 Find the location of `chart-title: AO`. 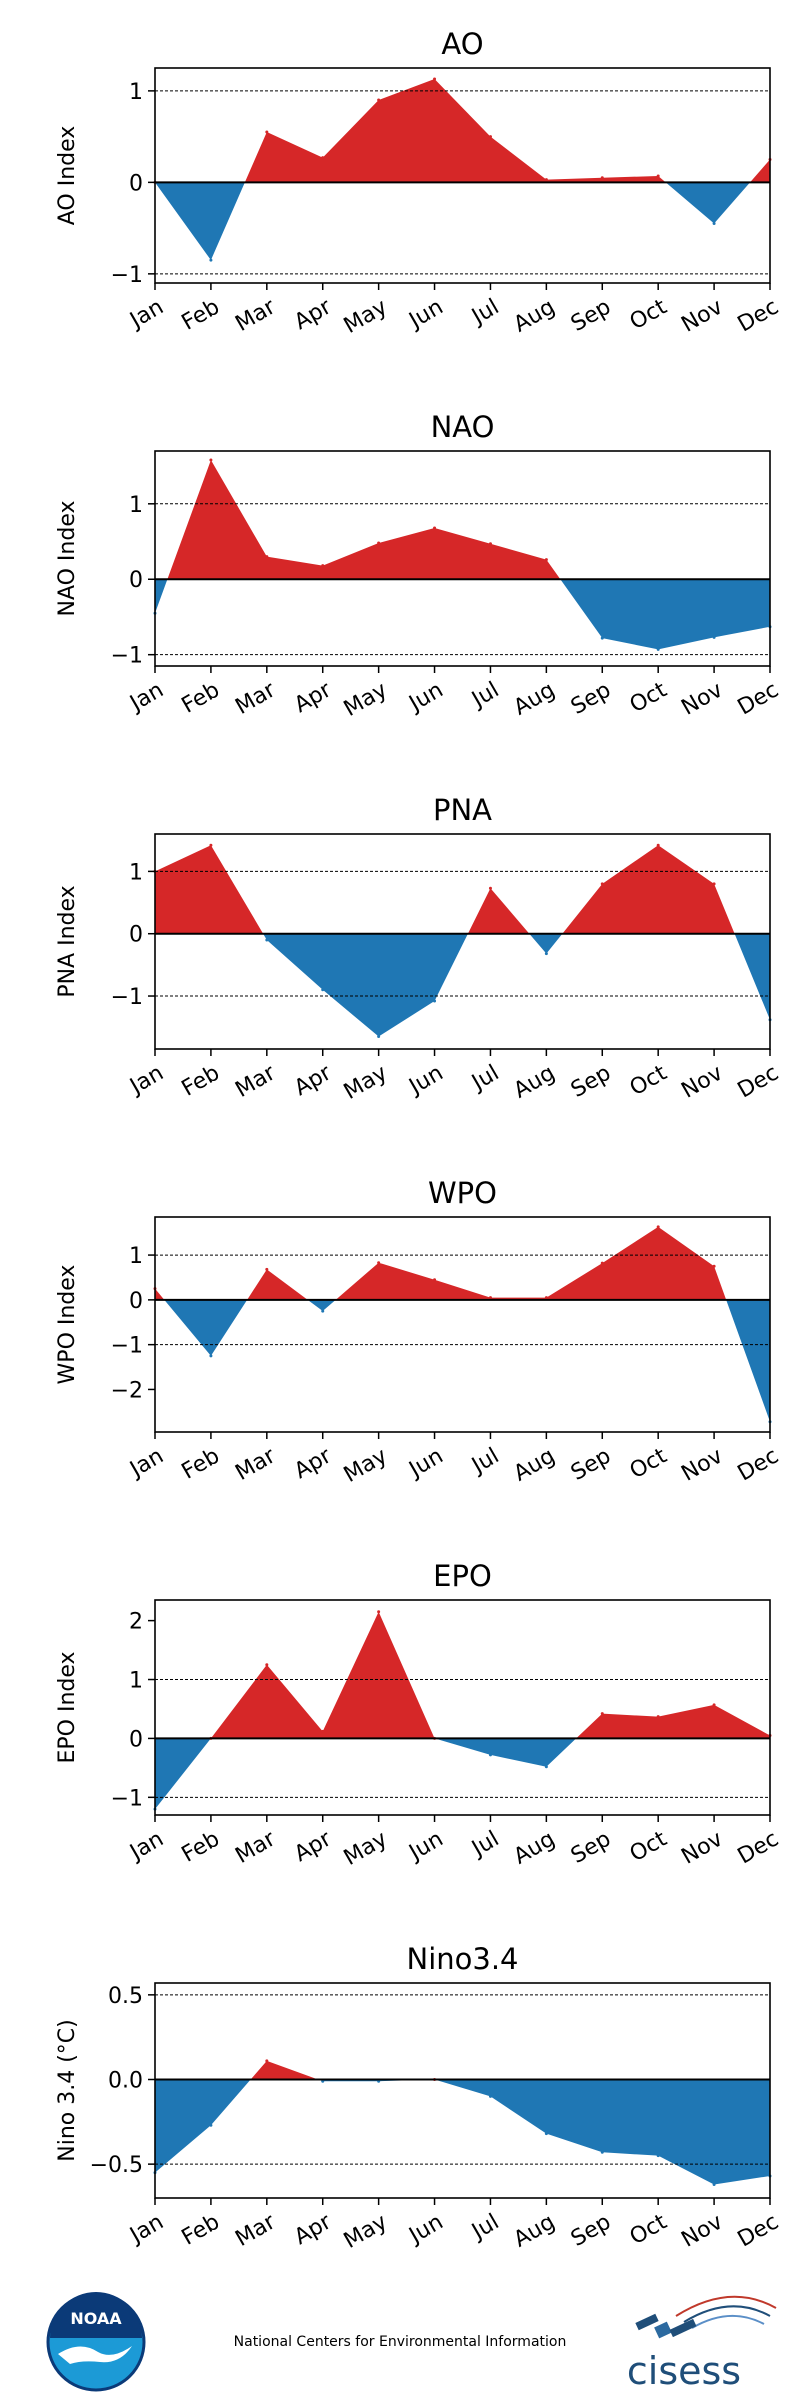

chart-title: AO is located at coordinates (462, 44).